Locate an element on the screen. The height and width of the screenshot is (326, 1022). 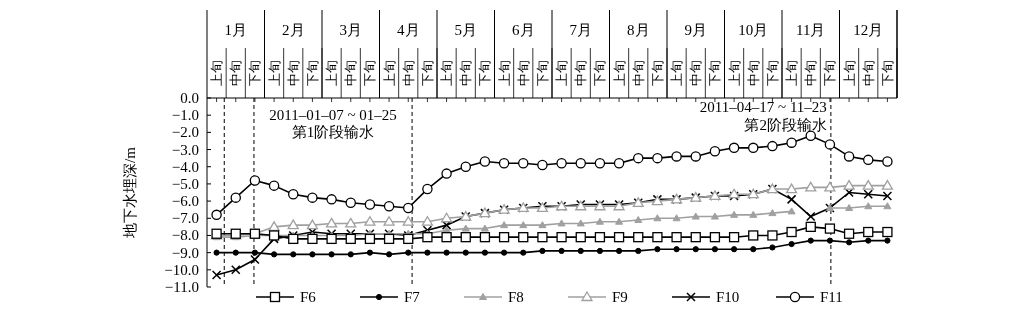
annotation: 第1阶段输水 is located at coordinates (333, 132).